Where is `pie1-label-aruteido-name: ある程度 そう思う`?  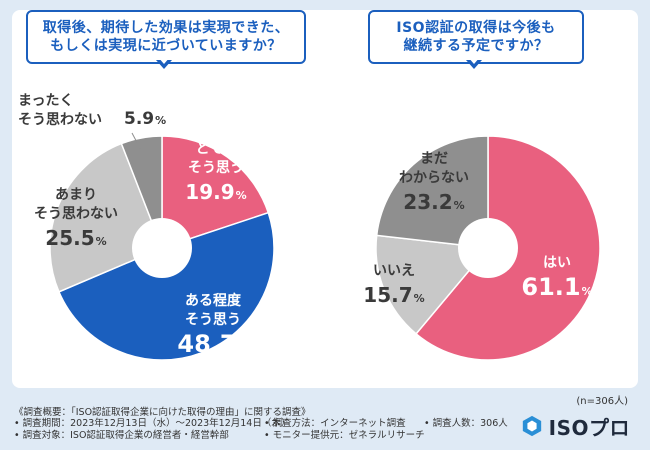
pie1-label-aruteido-name: ある程度 そう思う is located at coordinates (213, 310).